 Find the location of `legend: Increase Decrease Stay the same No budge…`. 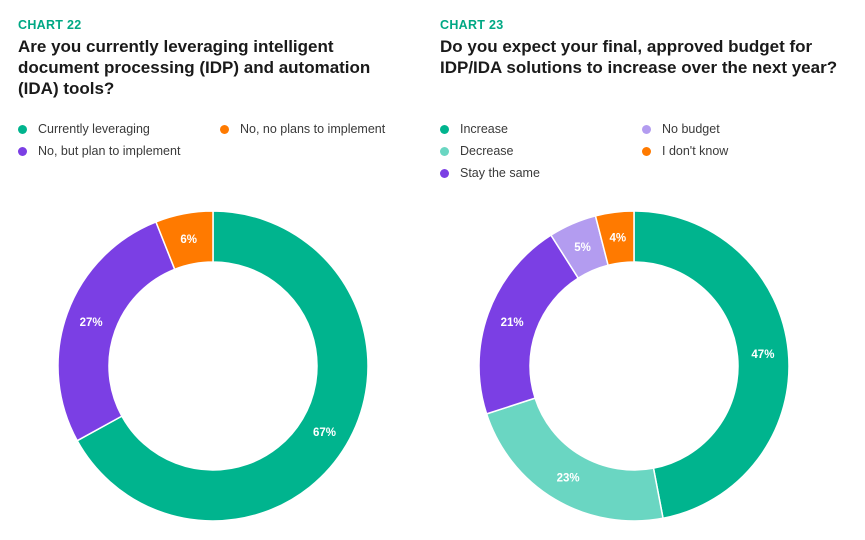

legend: Increase Decrease Stay the same No budge… is located at coordinates (650, 157).